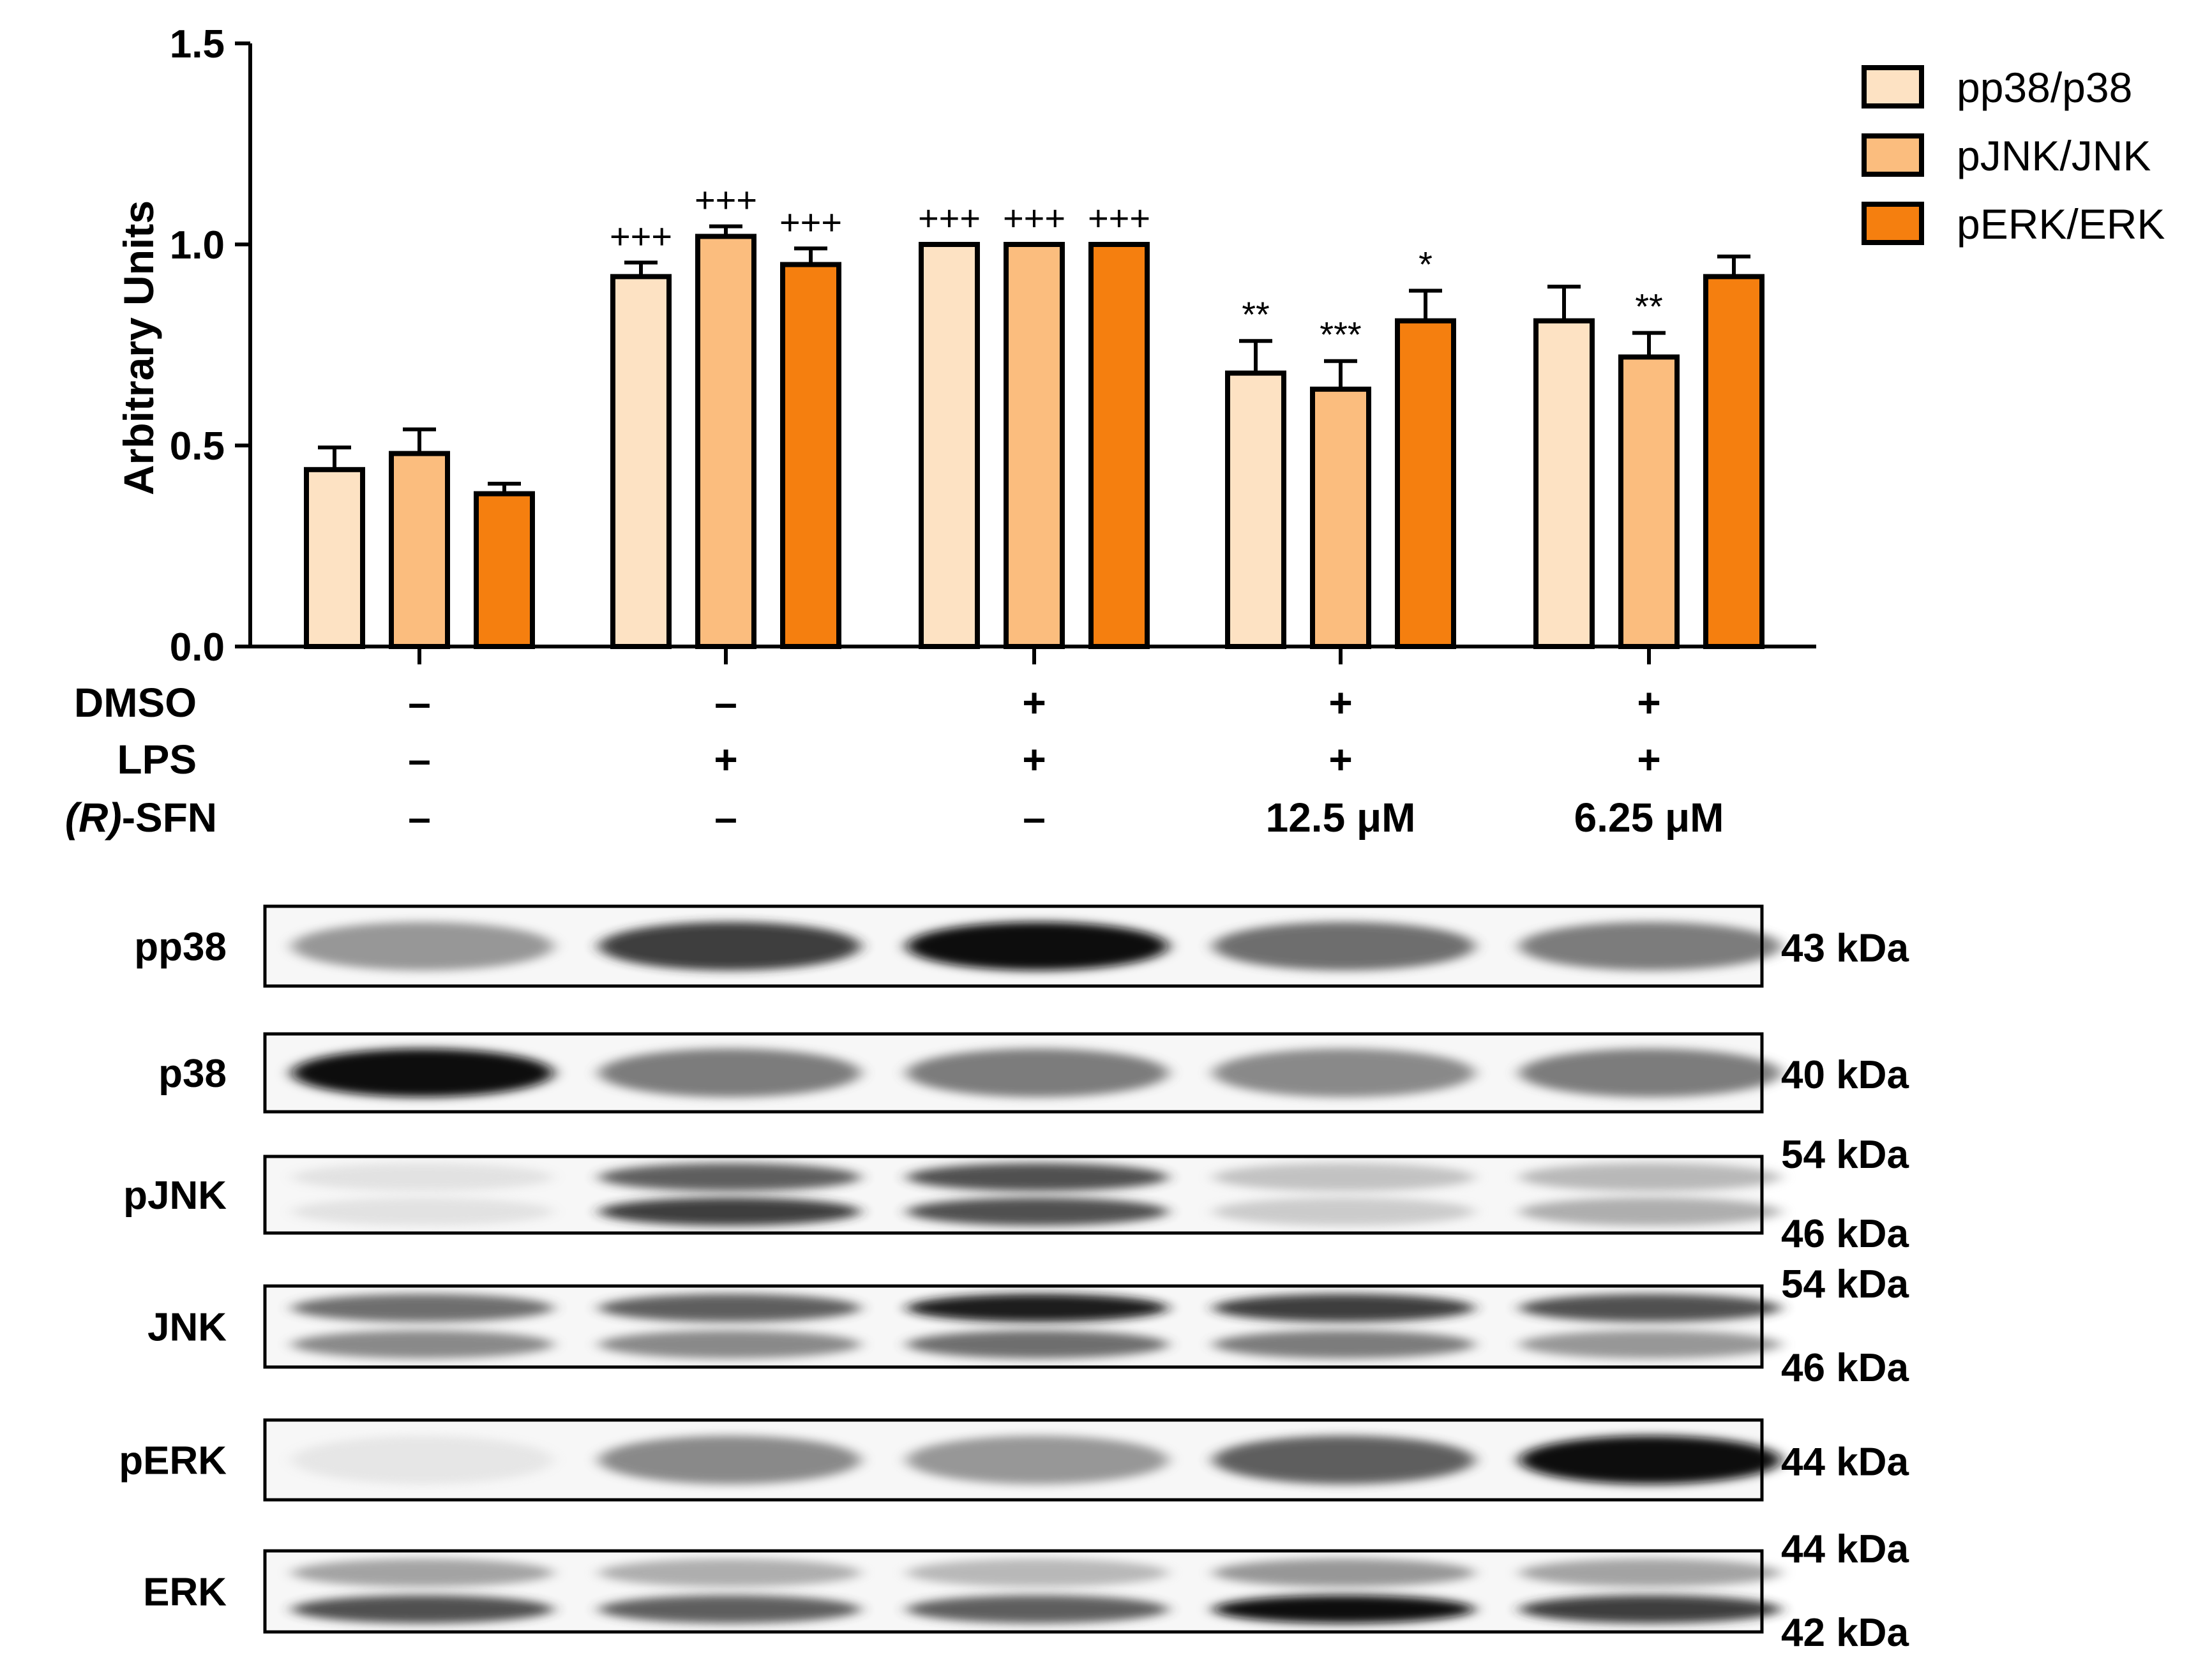 This screenshot has width=2212, height=1660. Describe the element at coordinates (2044, 87) in the screenshot. I see `legend-label: pp38/p38` at that location.